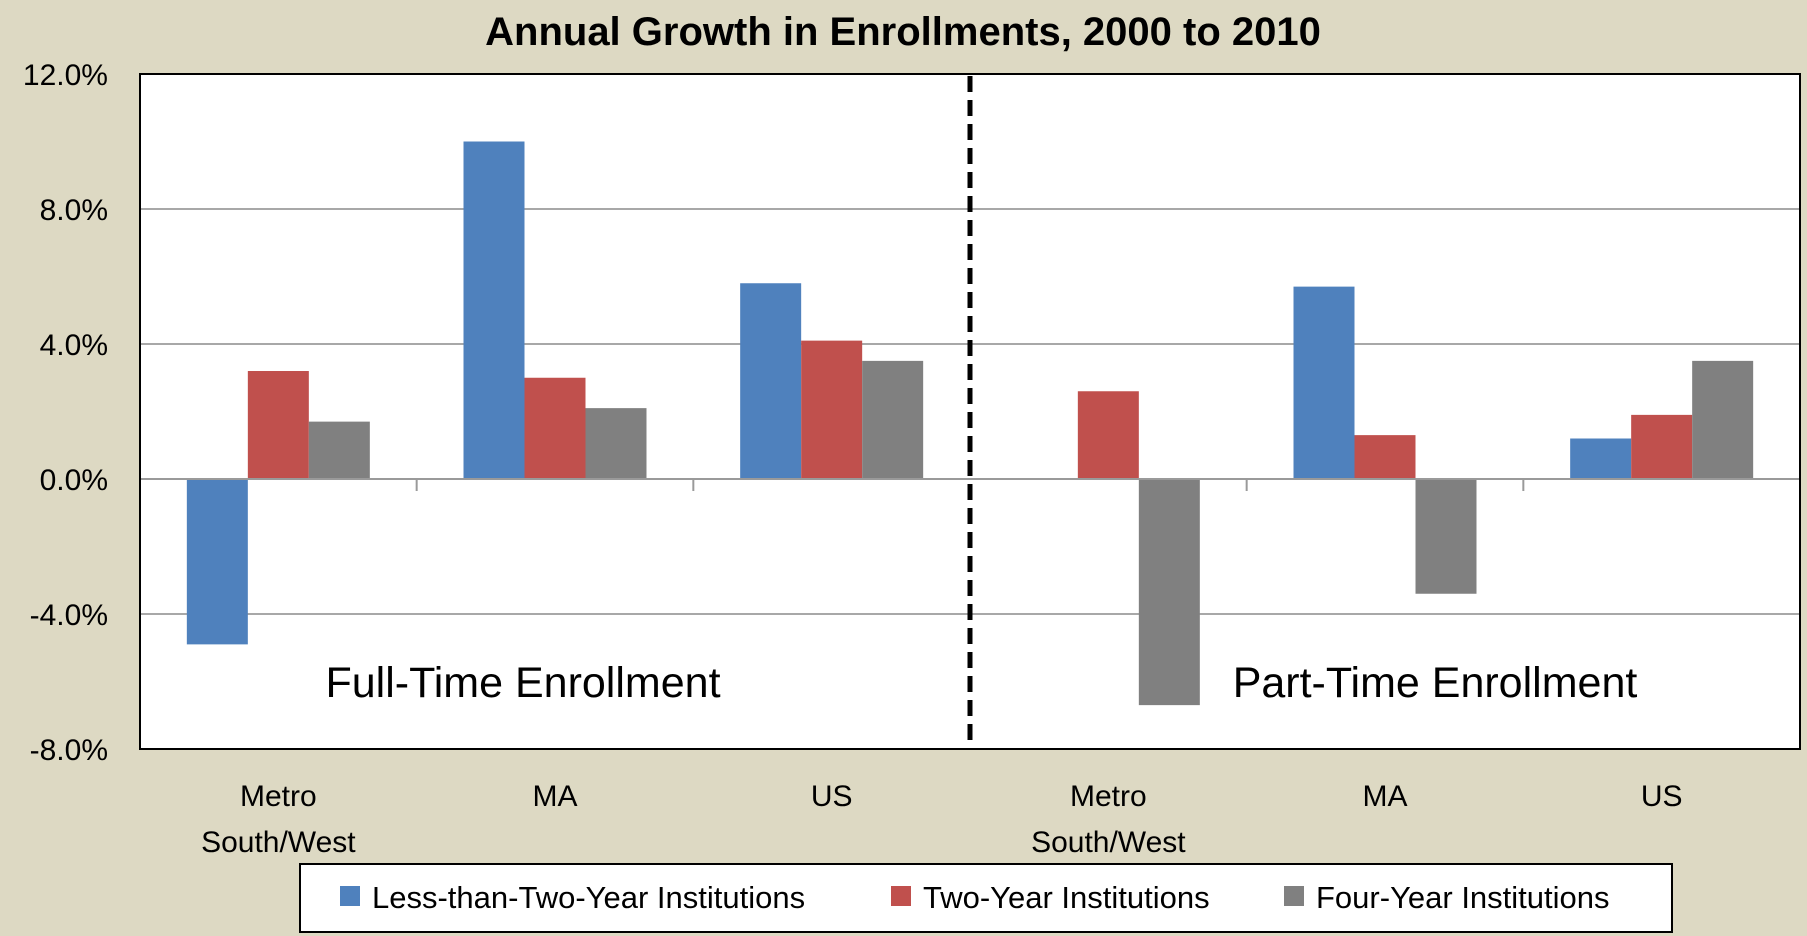 This screenshot has height=936, width=1807. What do you see at coordinates (65, 413) in the screenshot?
I see `y-axis-tick-labels: 12.0% 8.0% 4.0% 0.0% -4.0% -8.0%` at bounding box center [65, 413].